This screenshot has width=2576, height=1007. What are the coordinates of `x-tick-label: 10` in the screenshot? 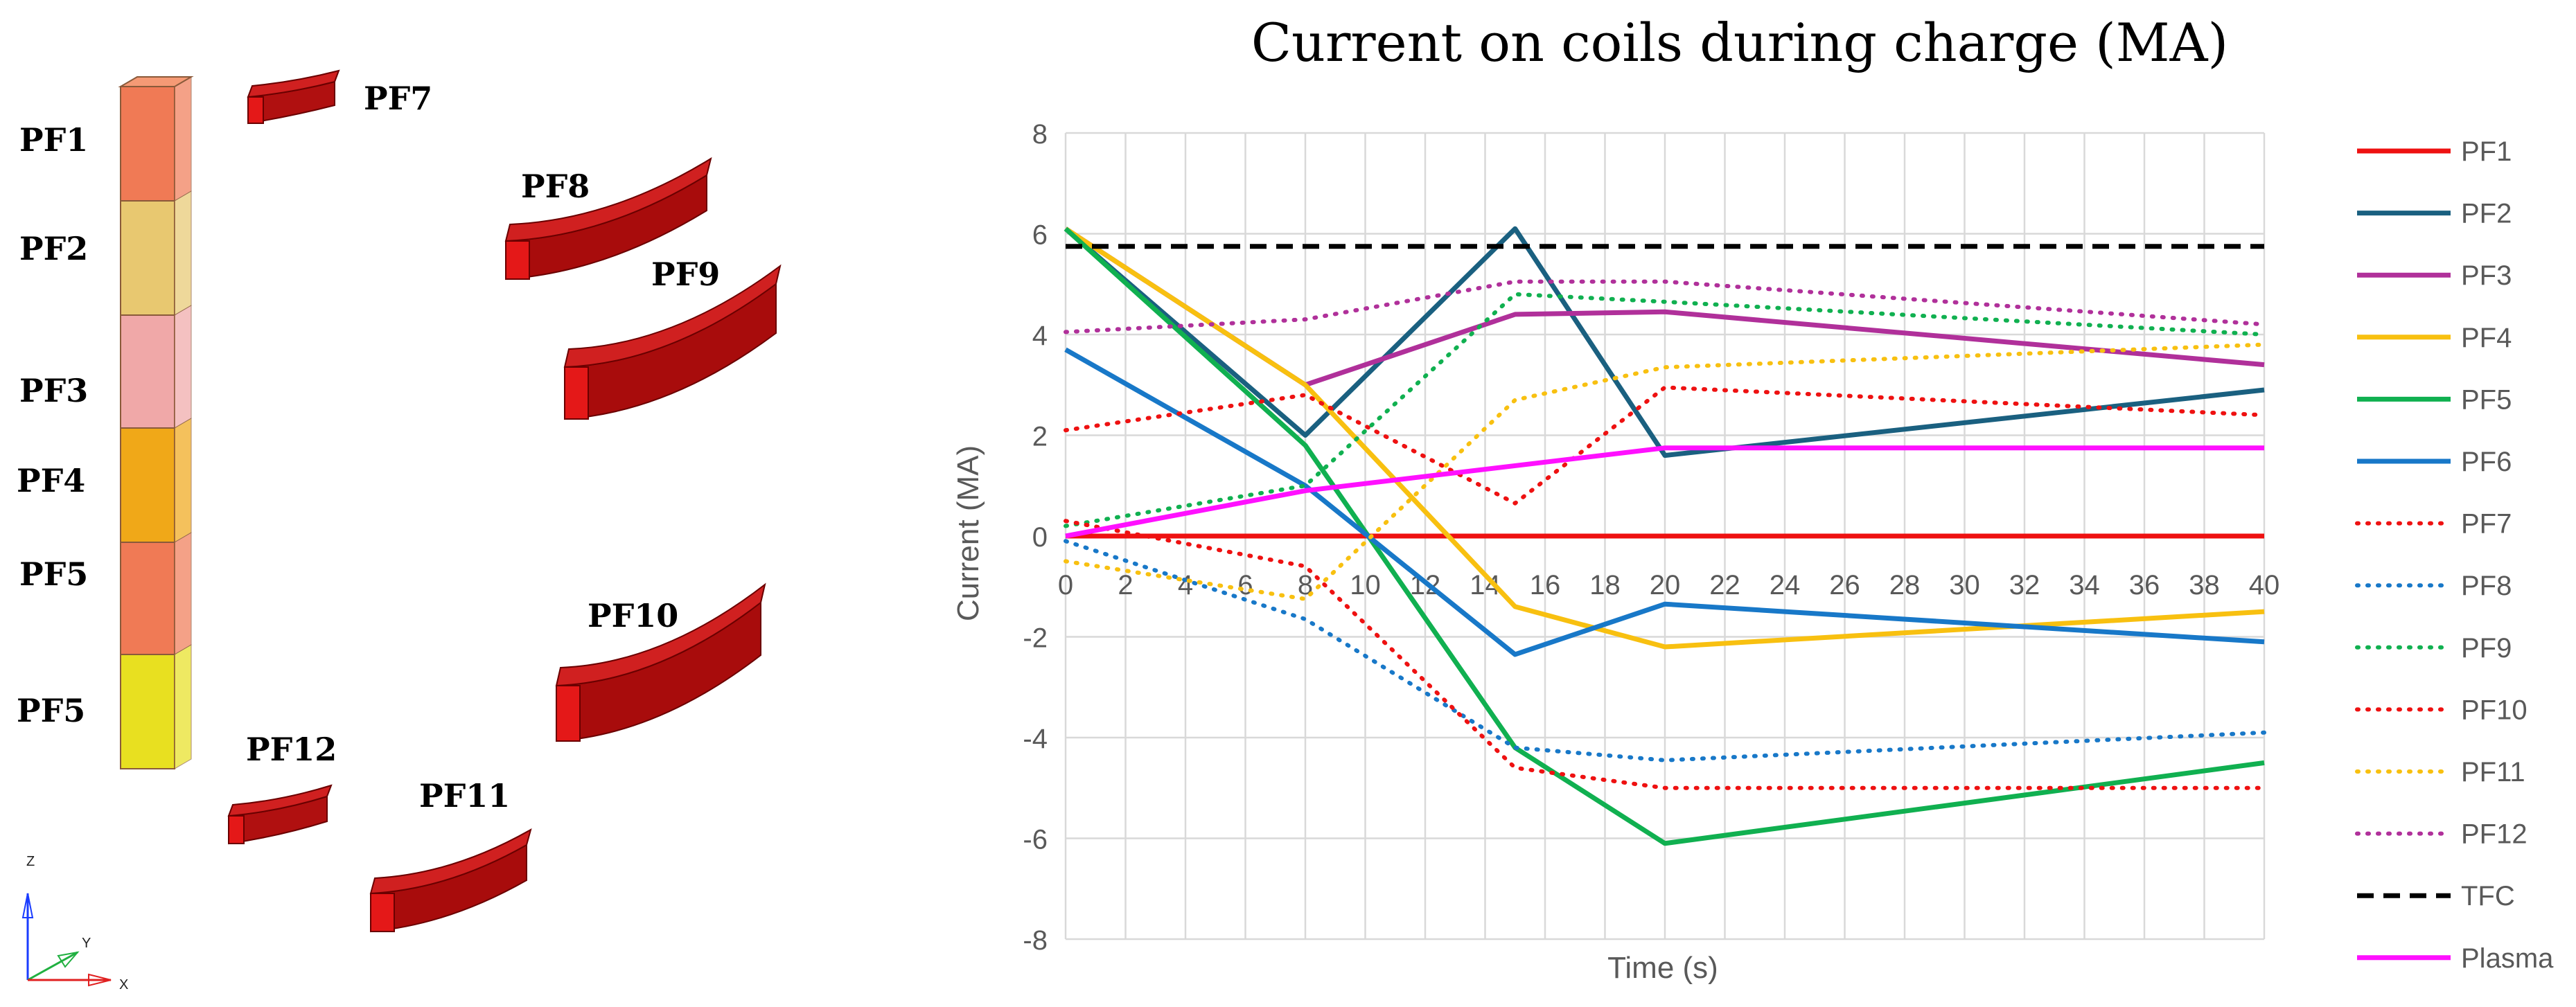 It's located at (1365, 585).